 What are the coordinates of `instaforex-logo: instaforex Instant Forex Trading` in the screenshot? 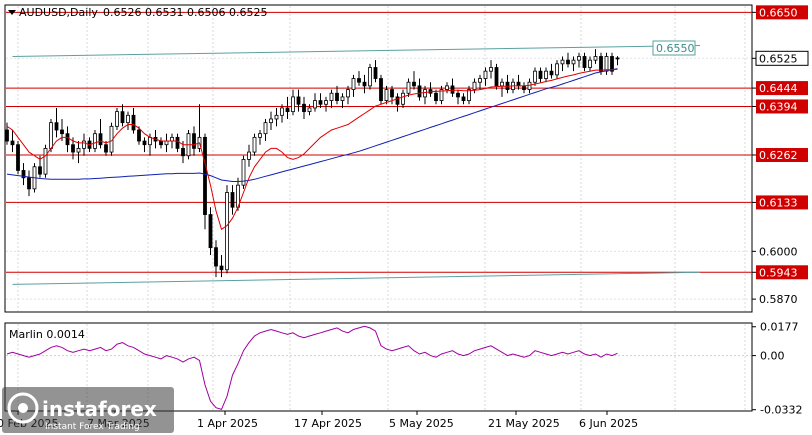 It's located at (88, 410).